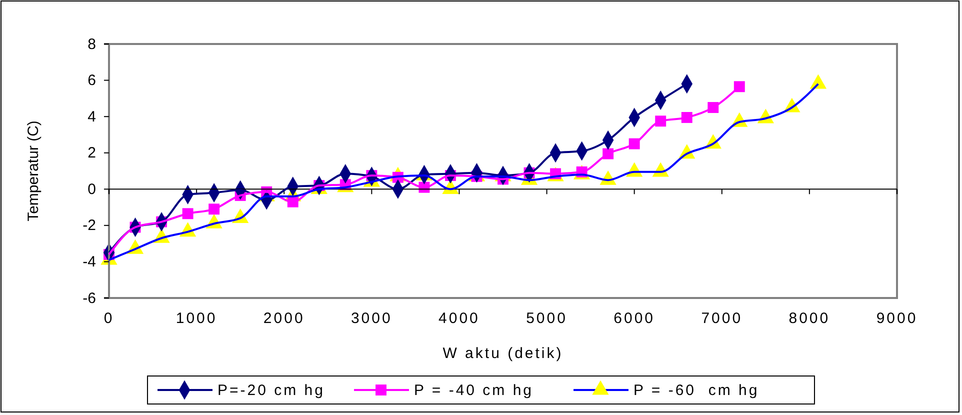 The height and width of the screenshot is (415, 962). Describe the element at coordinates (197, 318) in the screenshot. I see `x-tick-label: 1000` at that location.